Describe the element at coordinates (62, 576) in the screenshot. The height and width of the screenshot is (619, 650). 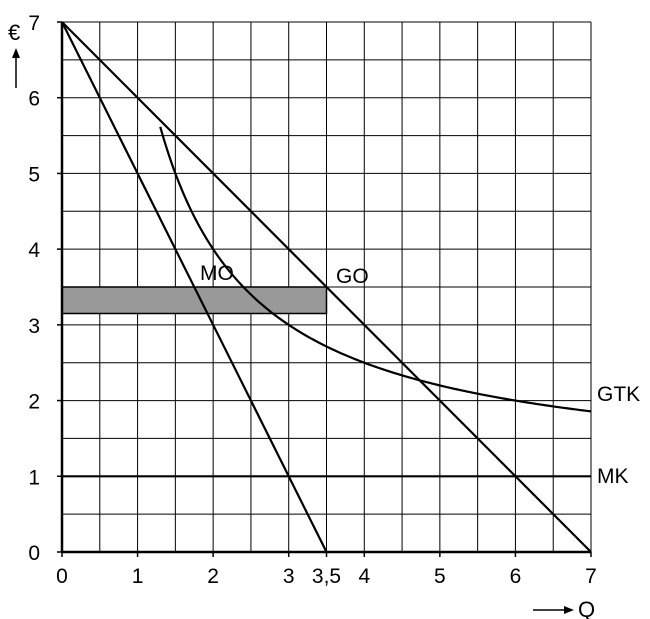
I see `x-tick-label: 0` at that location.